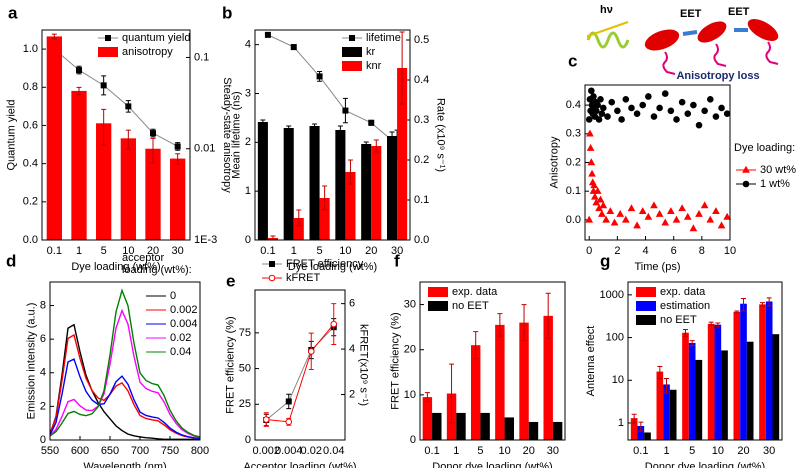 This screenshot has width=800, height=468. Describe the element at coordinates (682, 43) in the screenshot. I see `diagram: hν EET EET Anisotropy loss` at that location.